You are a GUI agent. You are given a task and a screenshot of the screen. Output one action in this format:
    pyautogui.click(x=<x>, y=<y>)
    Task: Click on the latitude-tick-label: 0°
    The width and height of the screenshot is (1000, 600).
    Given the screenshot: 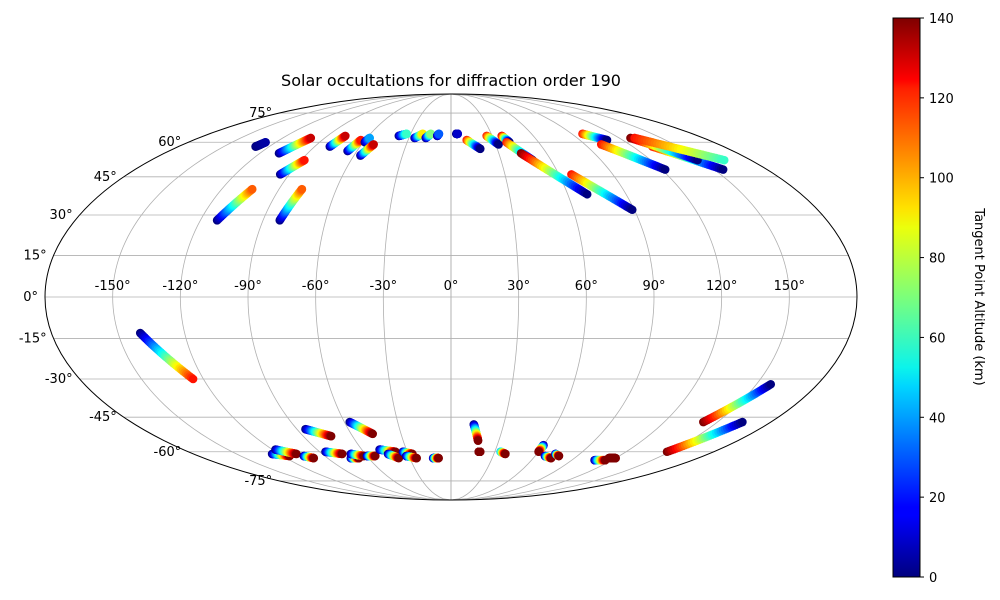 What is the action you would take?
    pyautogui.click(x=30, y=297)
    